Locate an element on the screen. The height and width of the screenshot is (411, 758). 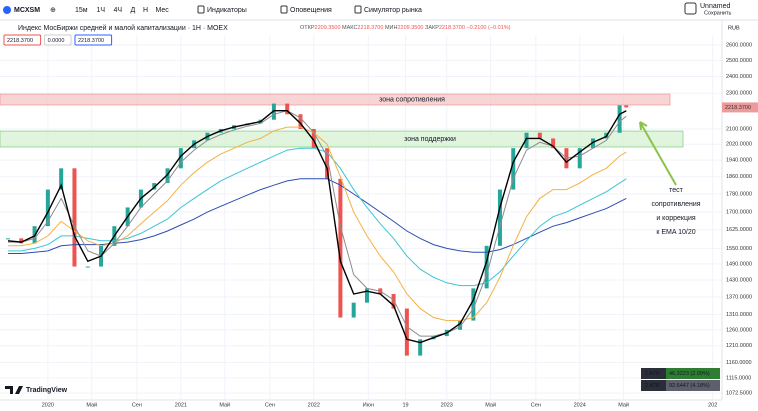
button-icon is located at coordinates (284, 9).